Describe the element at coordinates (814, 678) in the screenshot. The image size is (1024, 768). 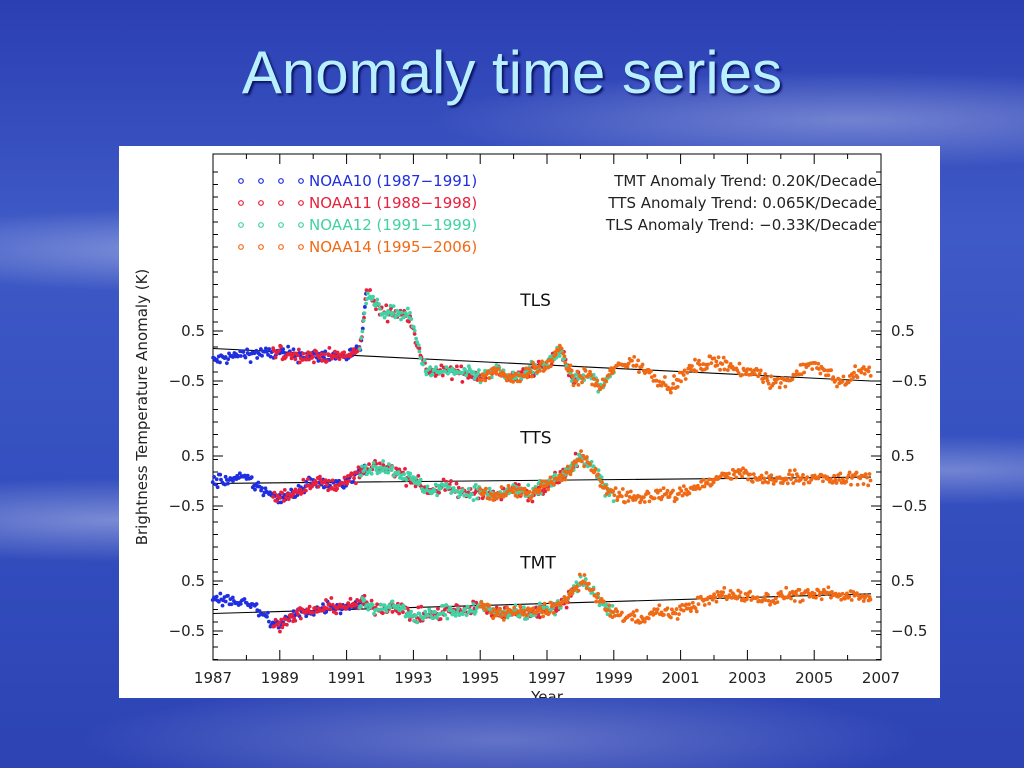
I see `x-tick-label: 2005` at that location.